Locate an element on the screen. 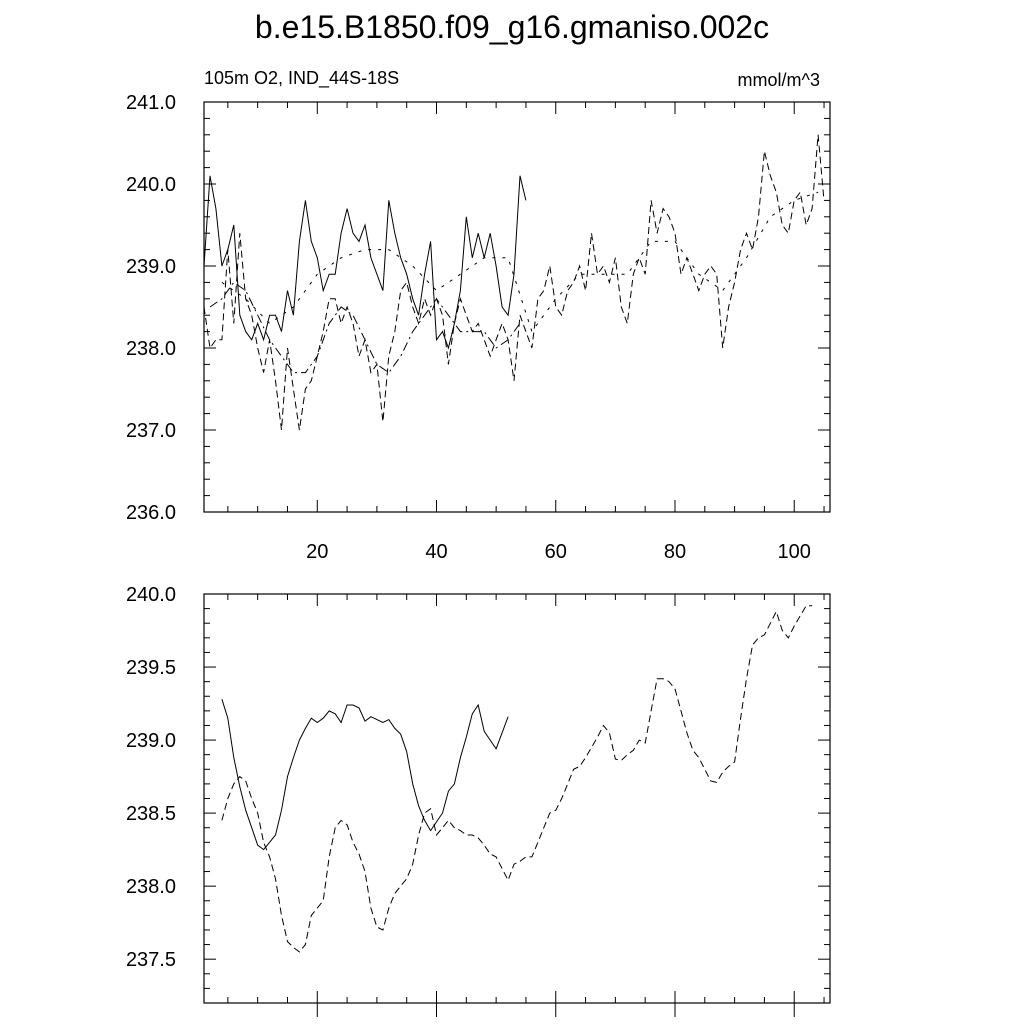  y-tick-label: 237.5 is located at coordinates (151, 960).